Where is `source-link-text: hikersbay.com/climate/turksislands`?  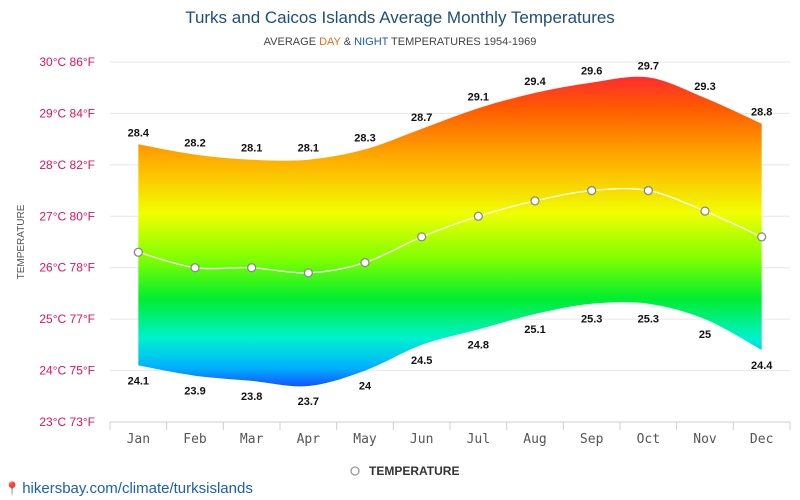
source-link-text: hikersbay.com/climate/turksislands is located at coordinates (137, 488).